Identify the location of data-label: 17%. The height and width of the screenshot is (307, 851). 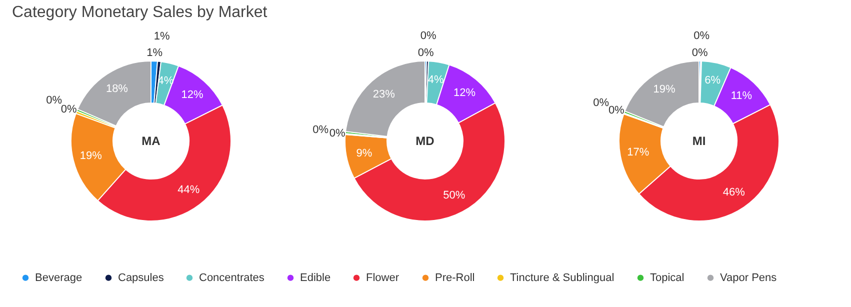
(638, 152).